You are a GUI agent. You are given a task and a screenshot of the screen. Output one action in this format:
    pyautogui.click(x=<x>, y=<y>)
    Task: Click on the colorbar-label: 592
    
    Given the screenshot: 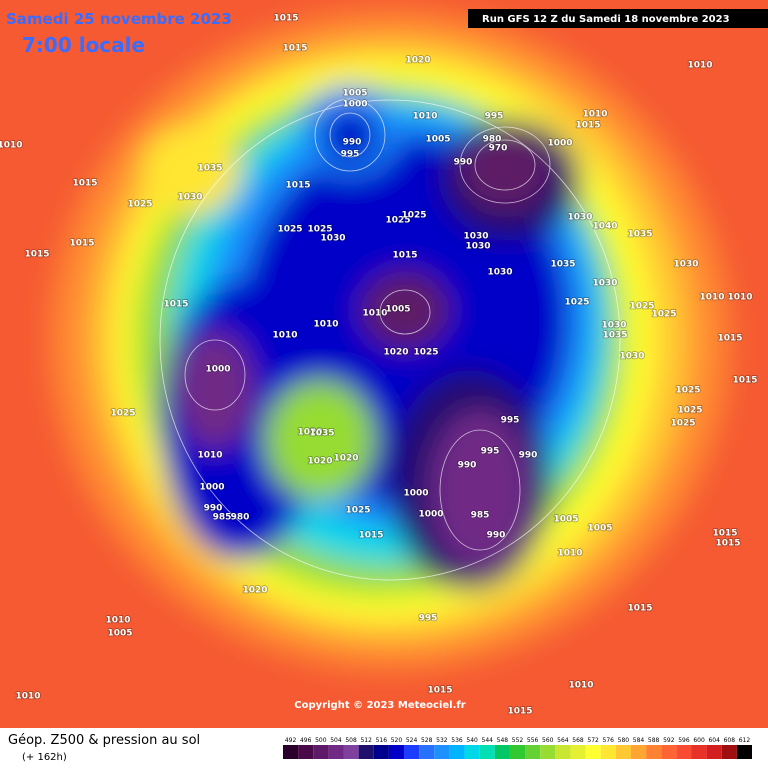 What is the action you would take?
    pyautogui.click(x=669, y=740)
    